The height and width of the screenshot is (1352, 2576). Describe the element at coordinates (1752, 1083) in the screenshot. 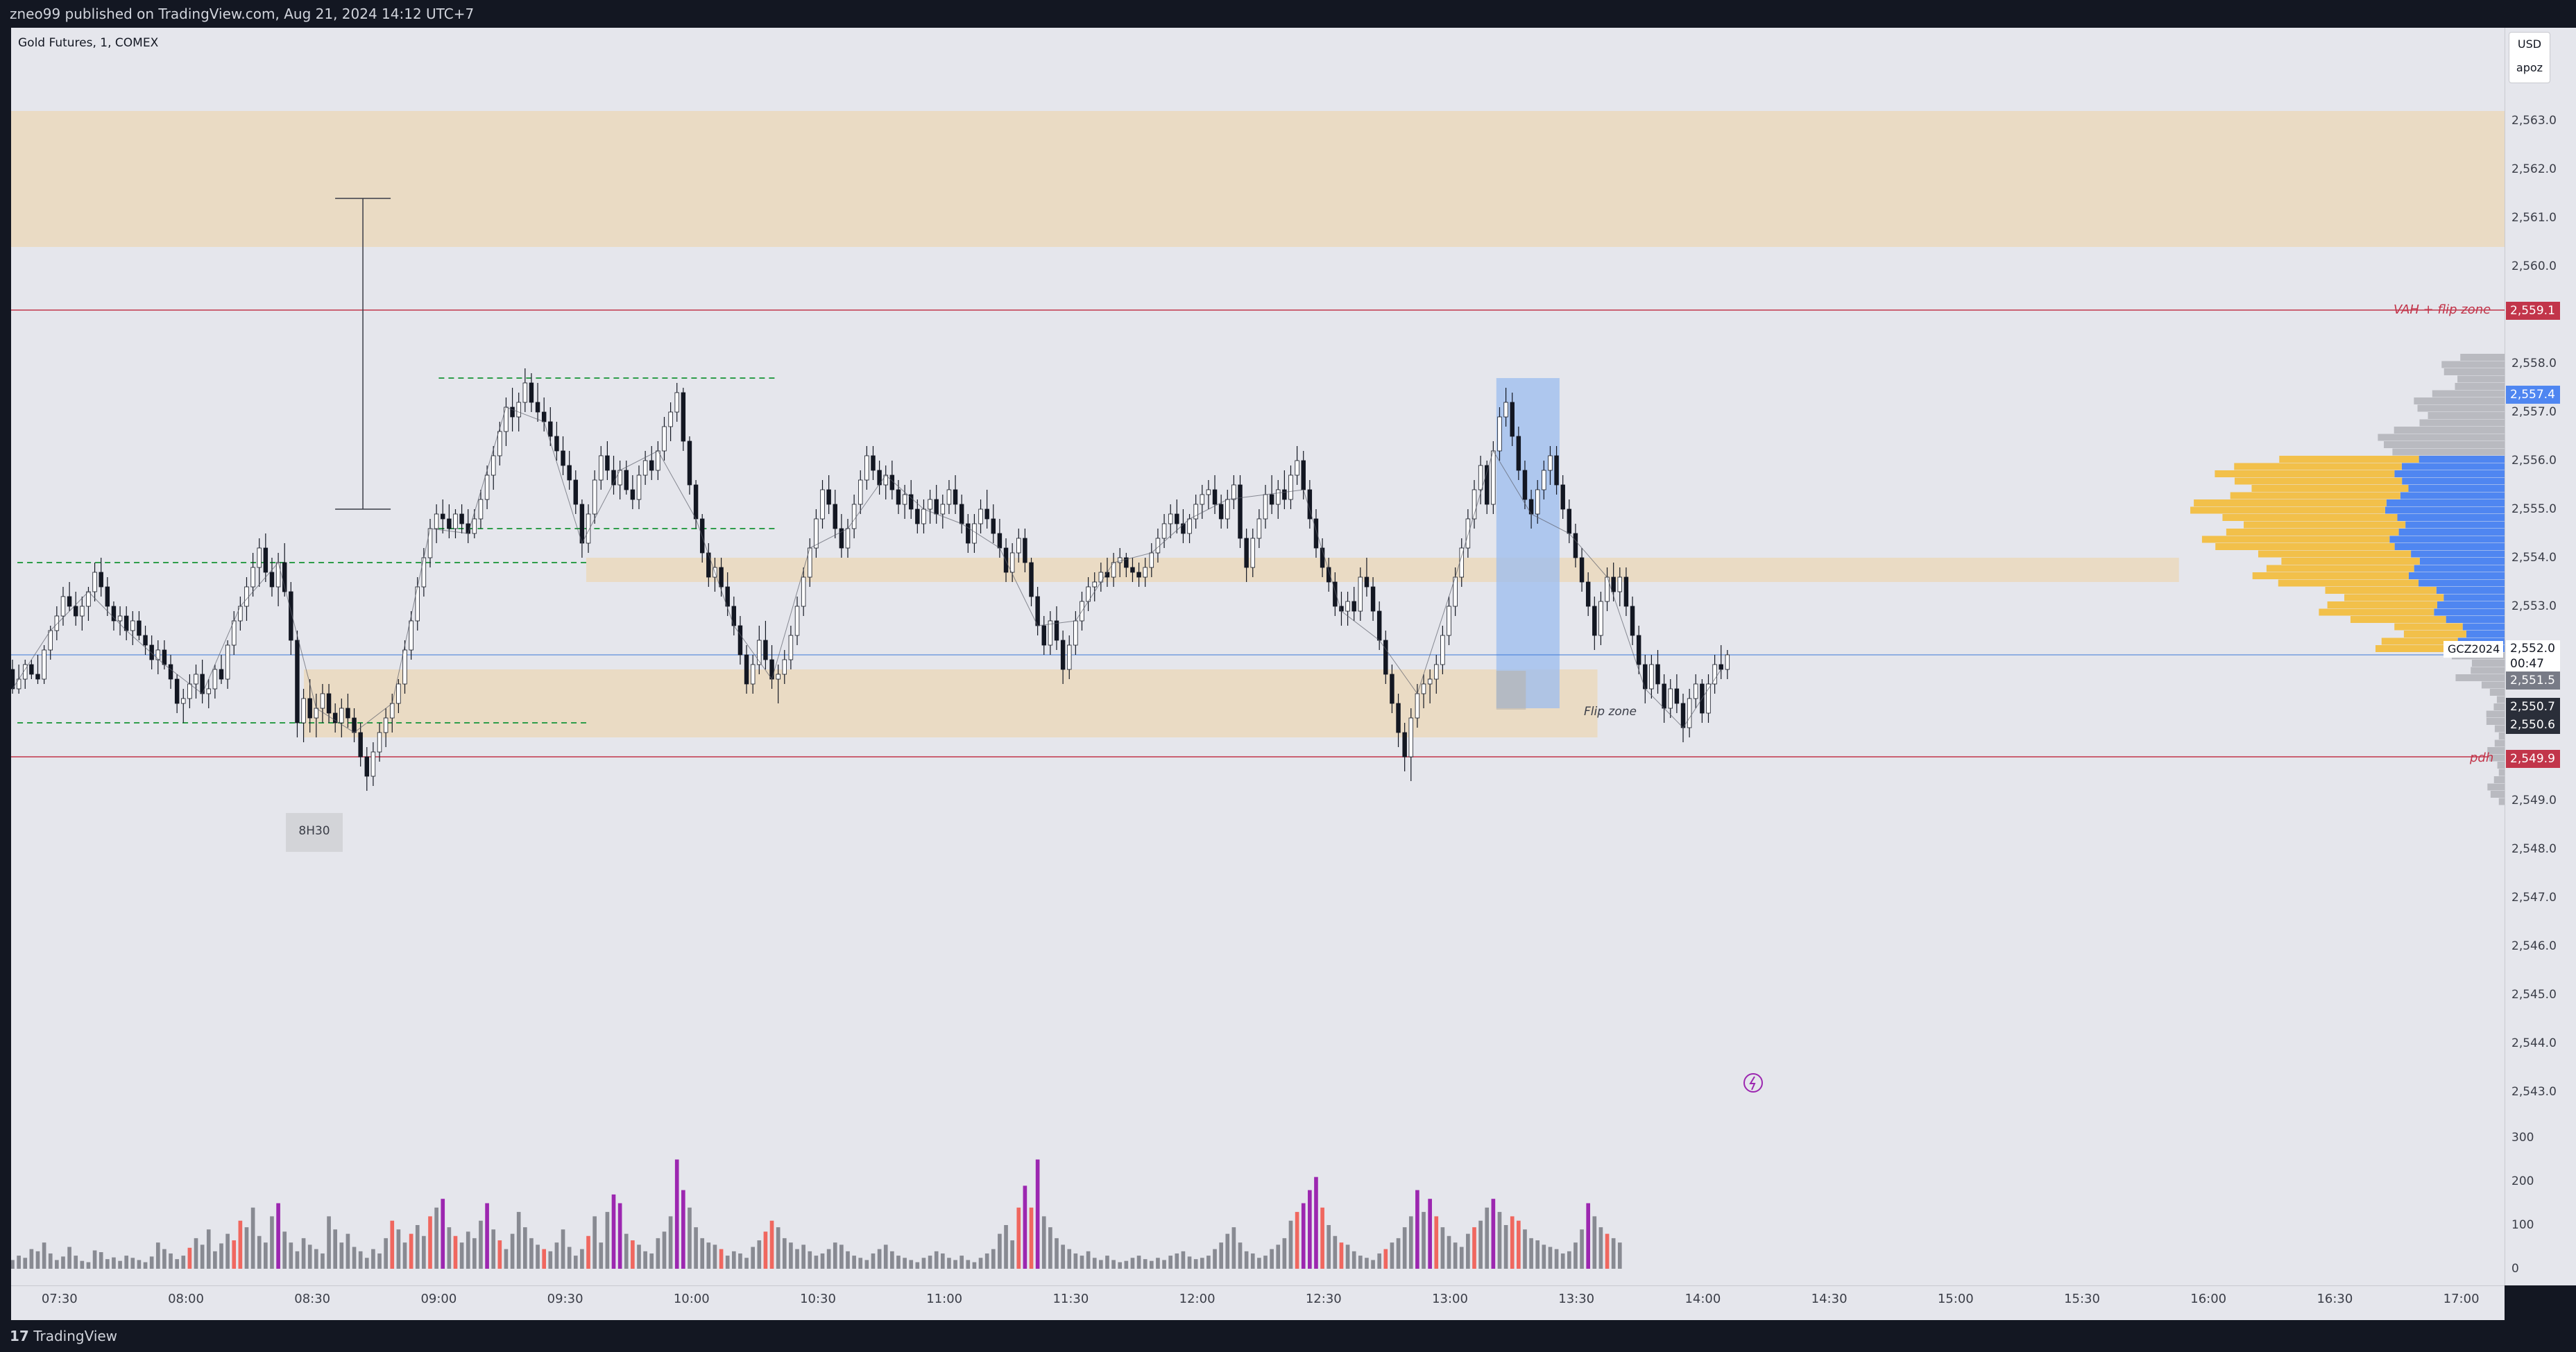

I see `lightning-bolt-glyph` at that location.